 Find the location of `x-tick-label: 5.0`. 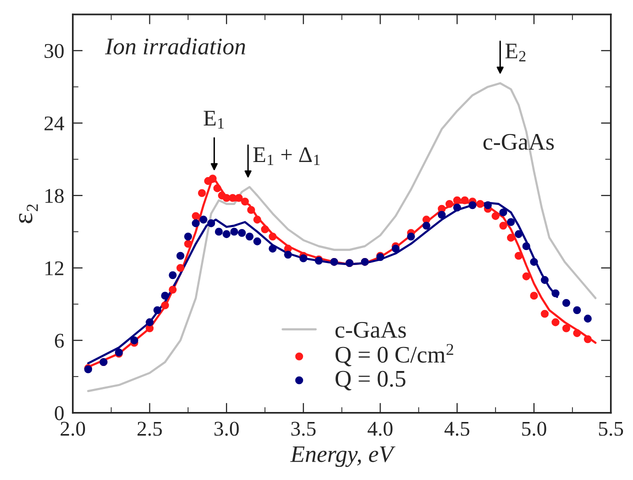

x-tick-label: 5.0 is located at coordinates (534, 429).